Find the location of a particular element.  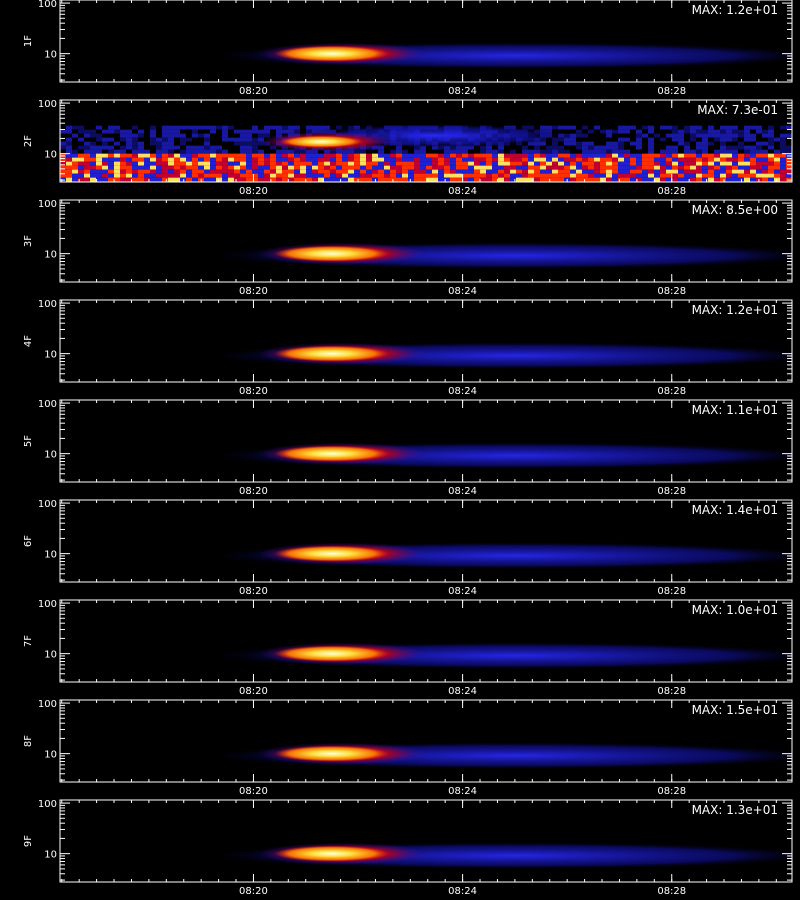

x-tick-label: 08:24 is located at coordinates (462, 191).